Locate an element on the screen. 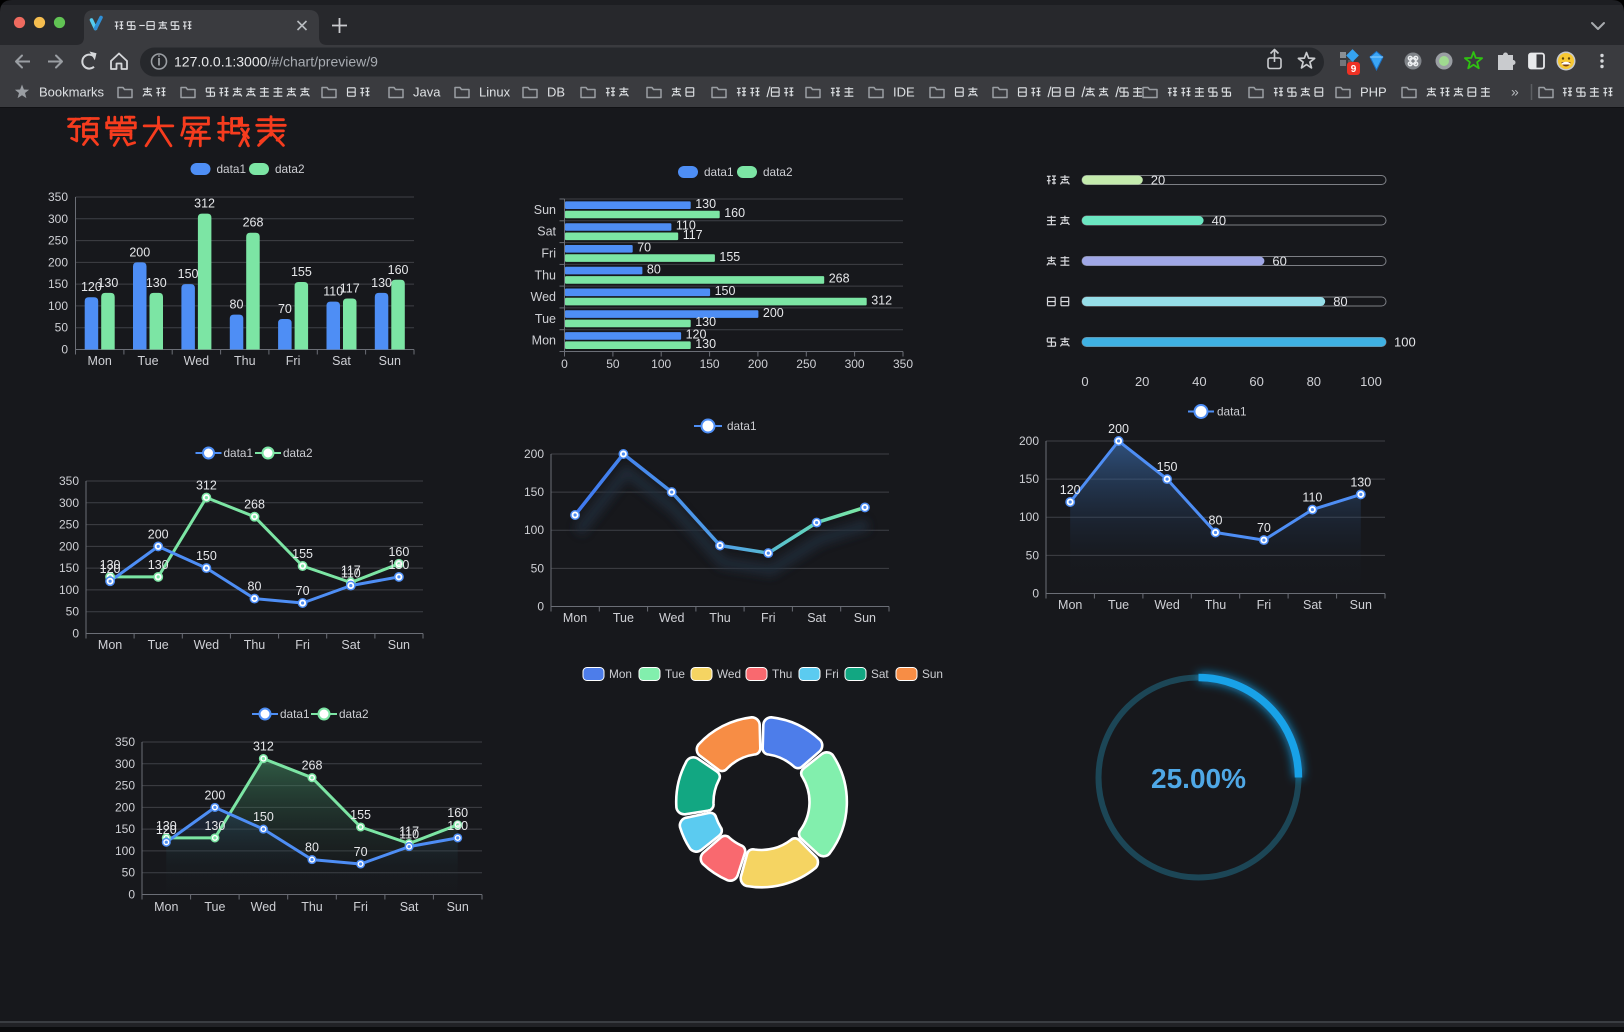  svg-text: 350 is located at coordinates (125, 742).